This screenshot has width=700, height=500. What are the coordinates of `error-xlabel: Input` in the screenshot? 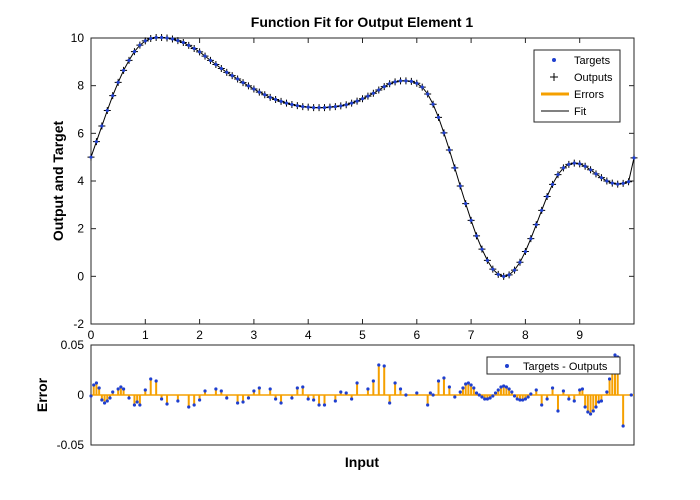 It's located at (362, 462).